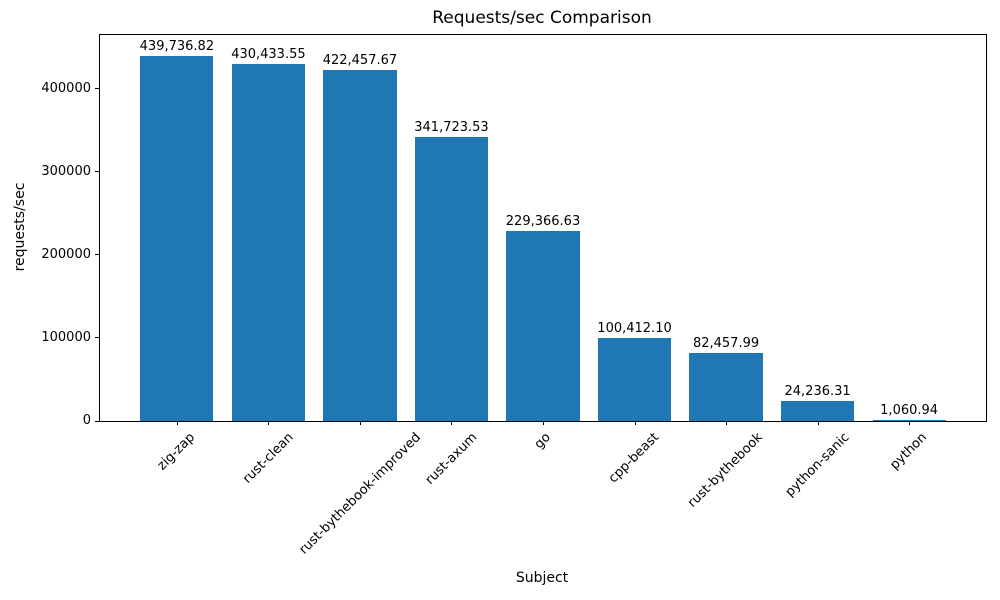 Image resolution: width=1000 pixels, height=600 pixels. What do you see at coordinates (634, 328) in the screenshot?
I see `bar-value-label: 100,412.10` at bounding box center [634, 328].